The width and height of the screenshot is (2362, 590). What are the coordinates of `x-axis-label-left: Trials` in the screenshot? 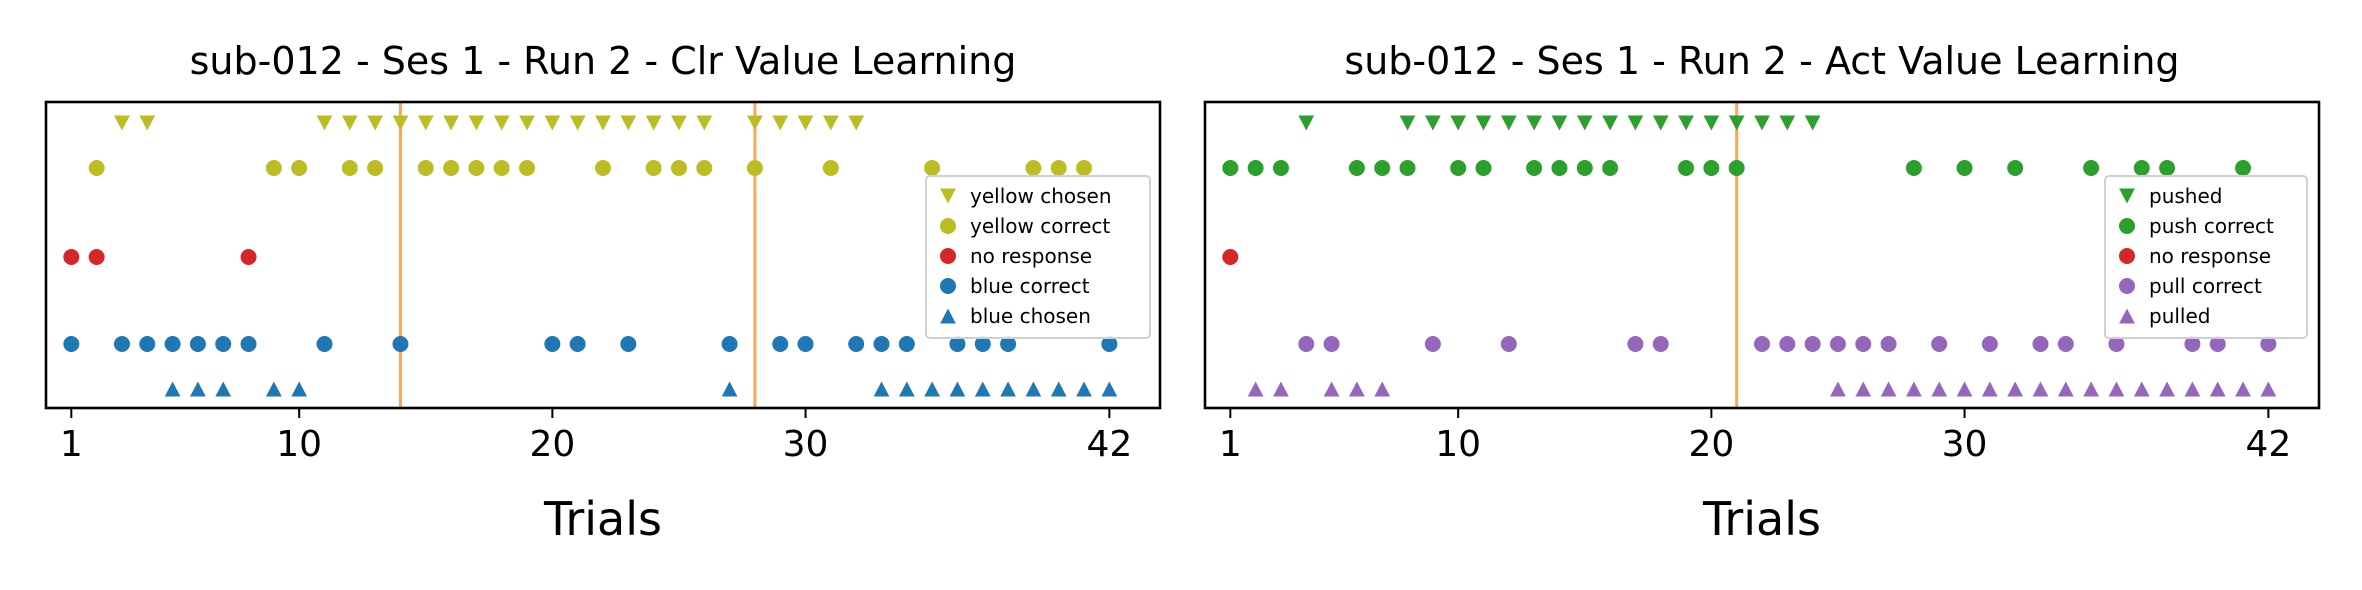 It's located at (602, 519).